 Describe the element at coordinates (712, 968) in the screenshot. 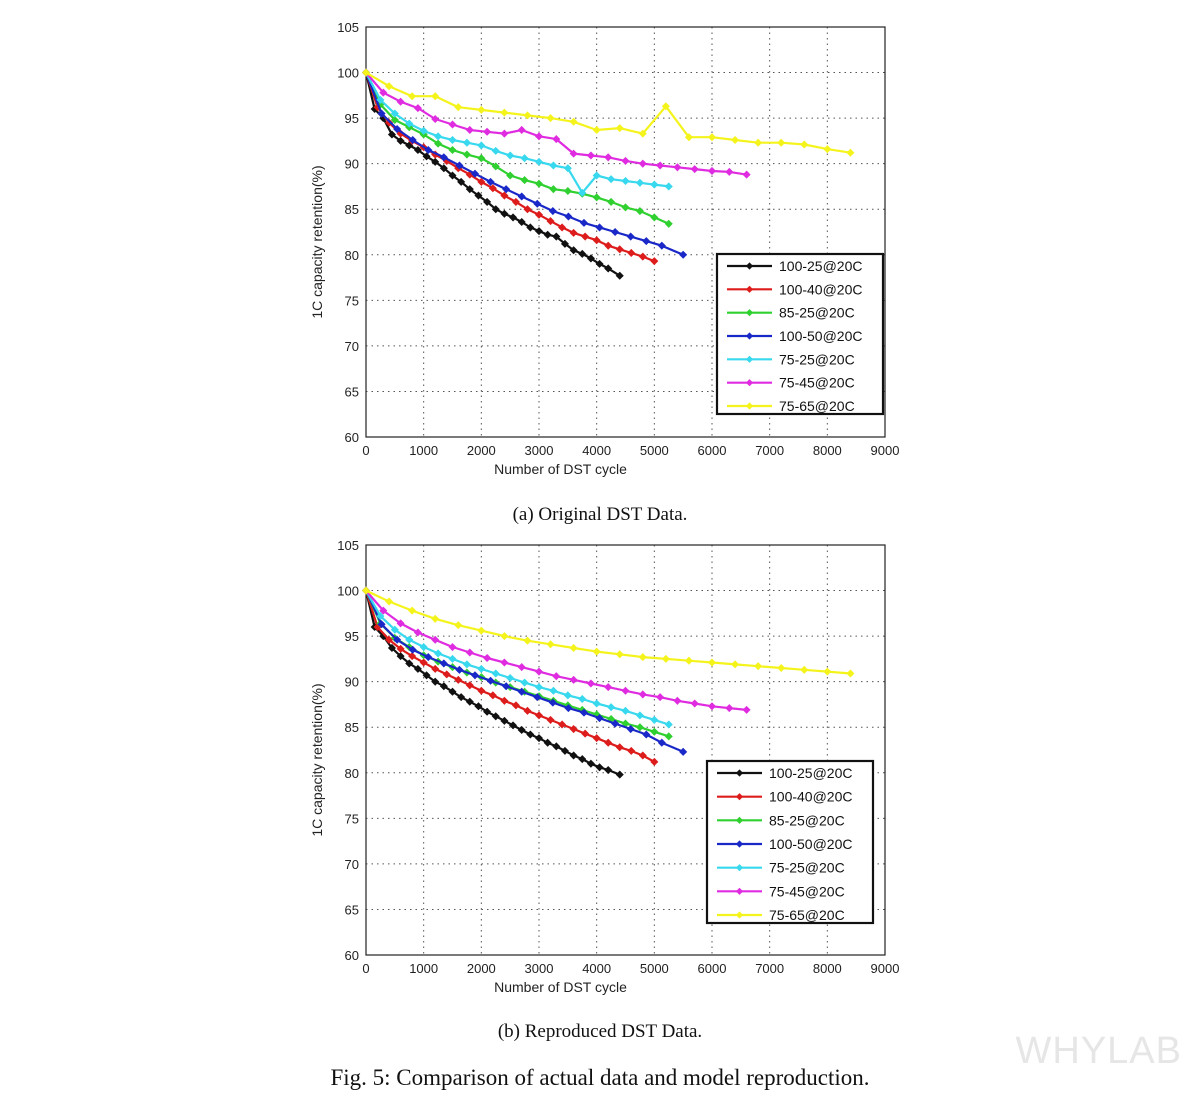

I see `x-tick-label: 6000` at that location.